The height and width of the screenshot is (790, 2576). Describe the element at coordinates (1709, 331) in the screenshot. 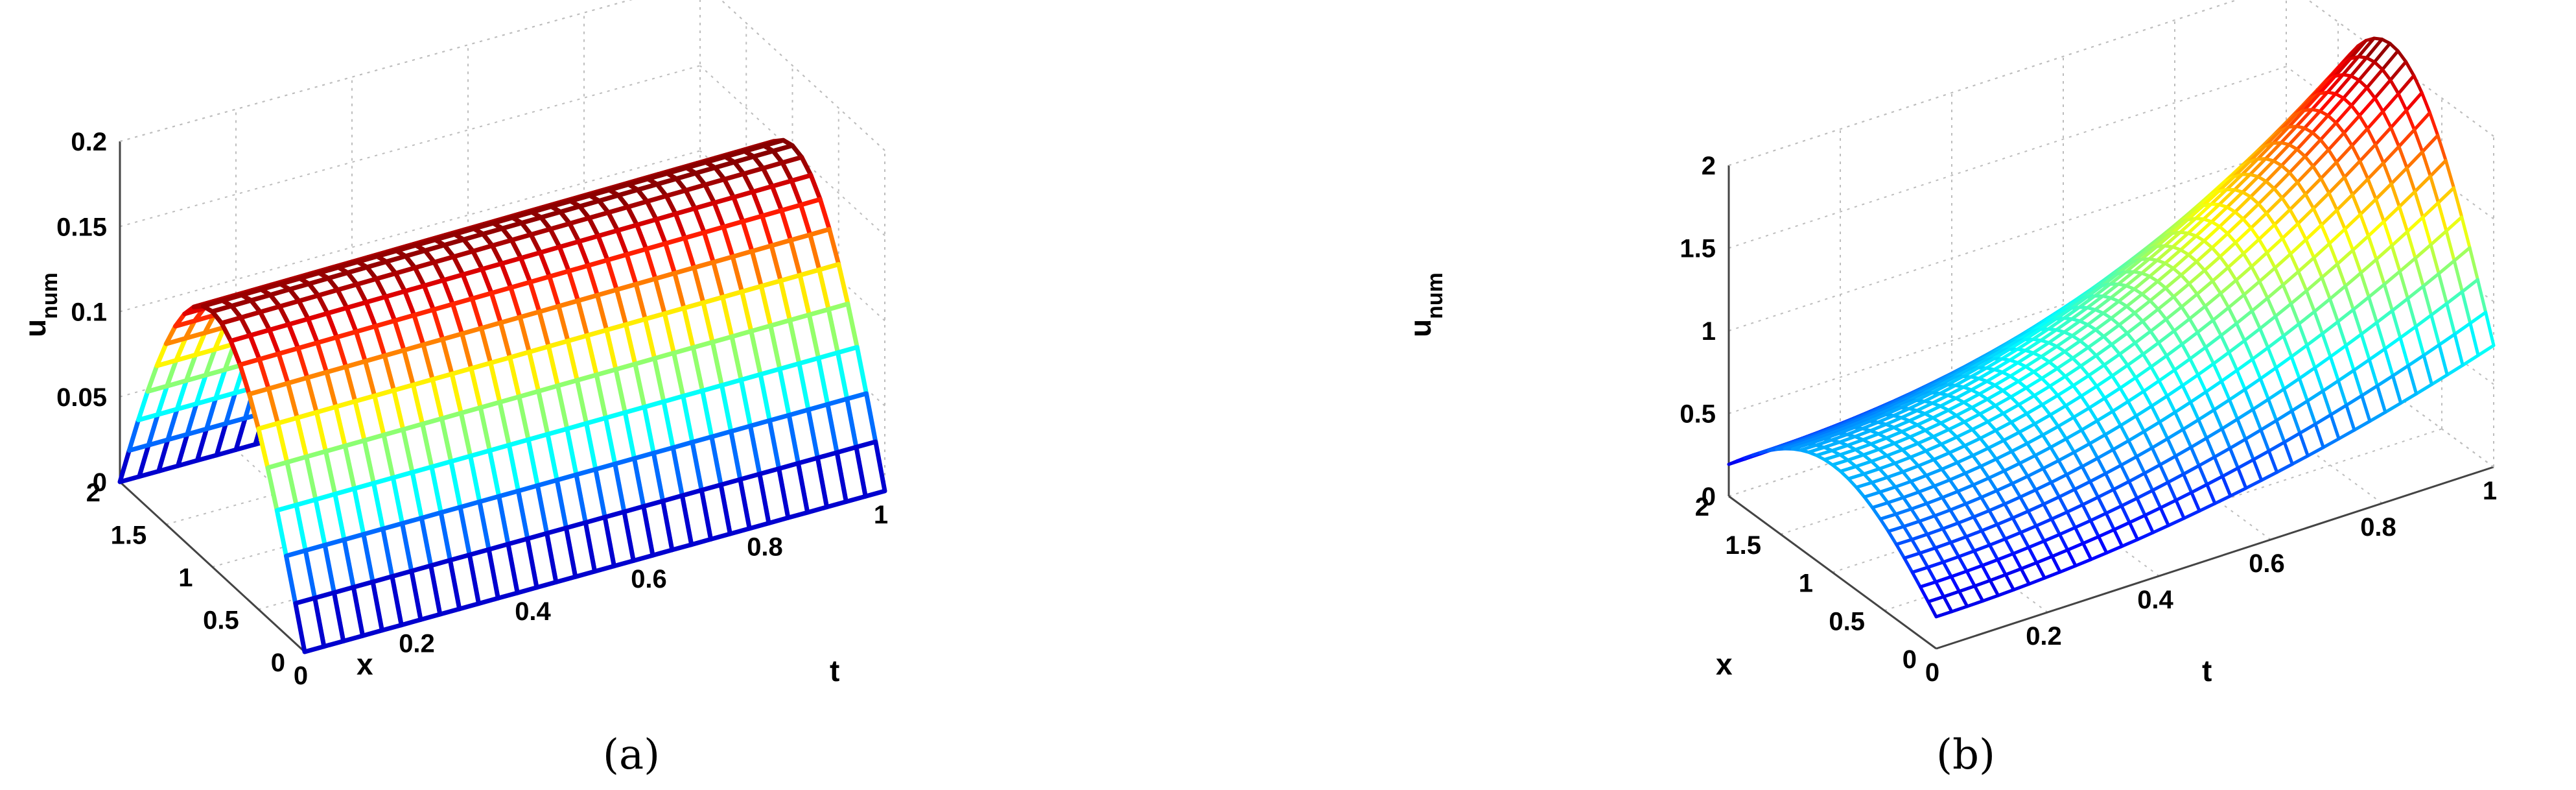

I see `z-tick-label: 1` at that location.